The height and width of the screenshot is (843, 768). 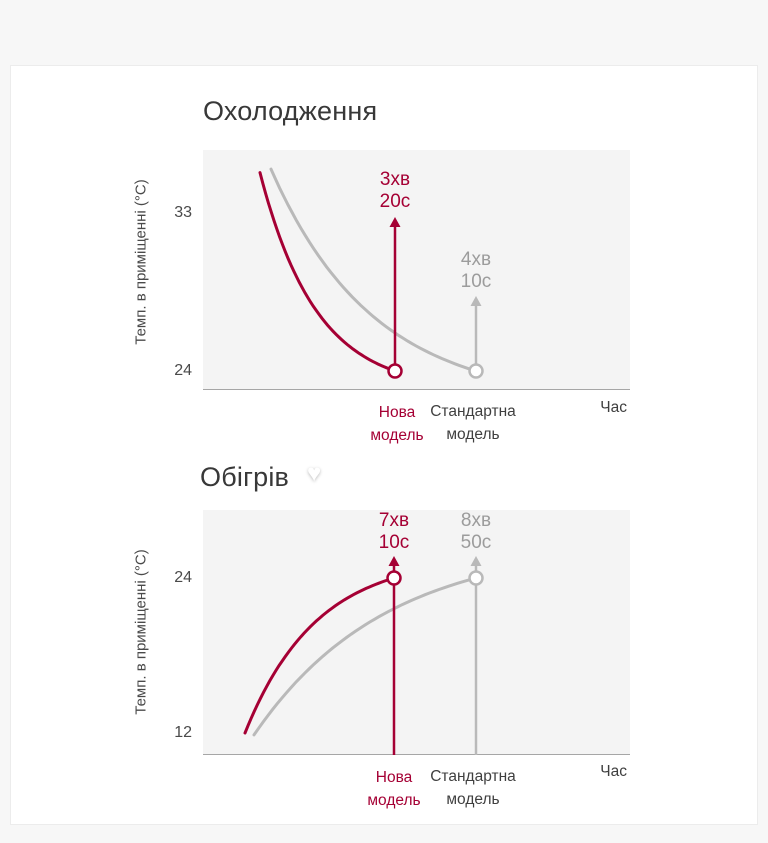 I want to click on heart-icon: ♥, so click(x=314, y=473).